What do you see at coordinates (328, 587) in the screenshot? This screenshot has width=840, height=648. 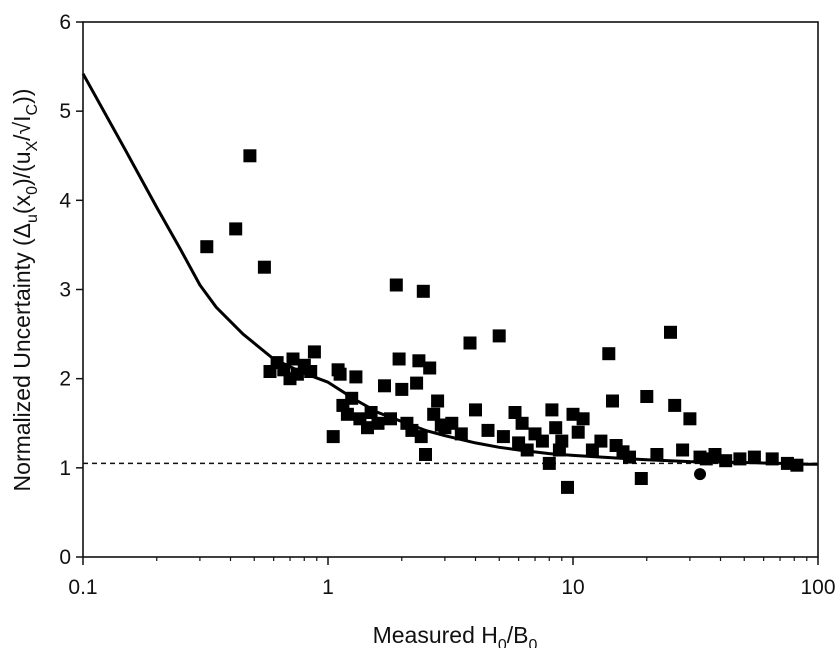 I see `x-tick-label: 1` at bounding box center [328, 587].